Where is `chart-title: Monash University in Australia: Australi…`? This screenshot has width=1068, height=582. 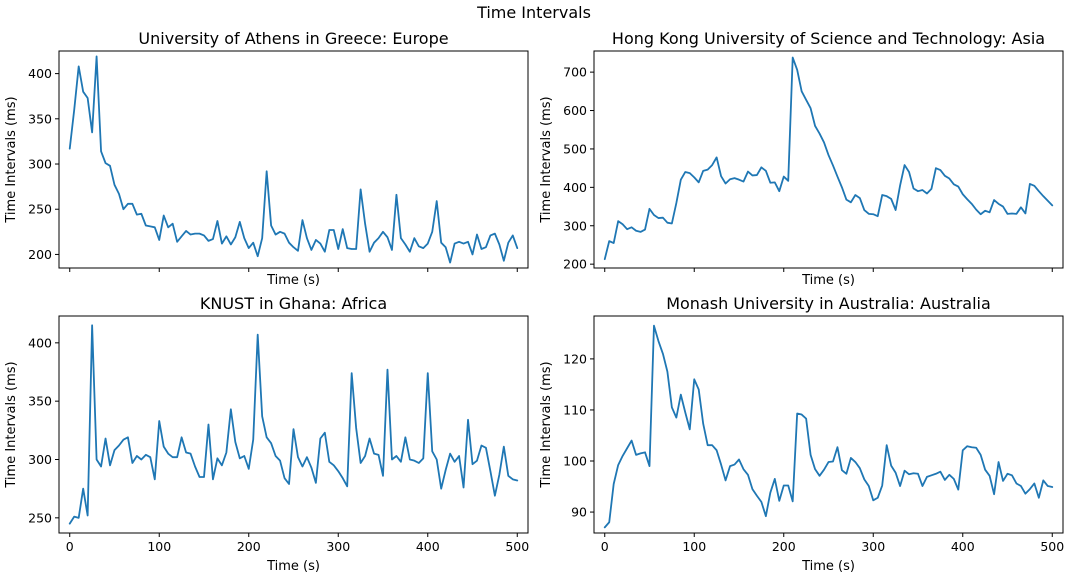
chart-title: Monash University in Australia: Australi… is located at coordinates (828, 303).